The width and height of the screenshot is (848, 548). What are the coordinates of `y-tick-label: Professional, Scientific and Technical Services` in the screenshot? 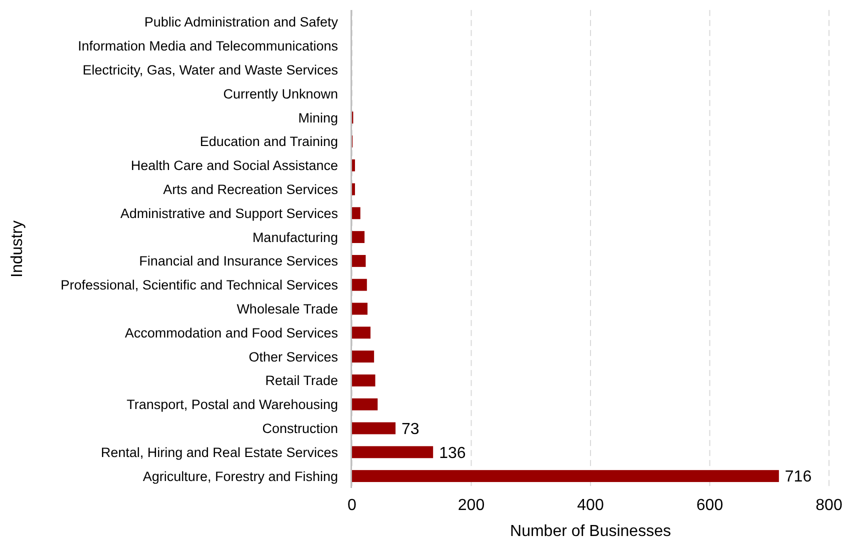 It's located at (199, 285).